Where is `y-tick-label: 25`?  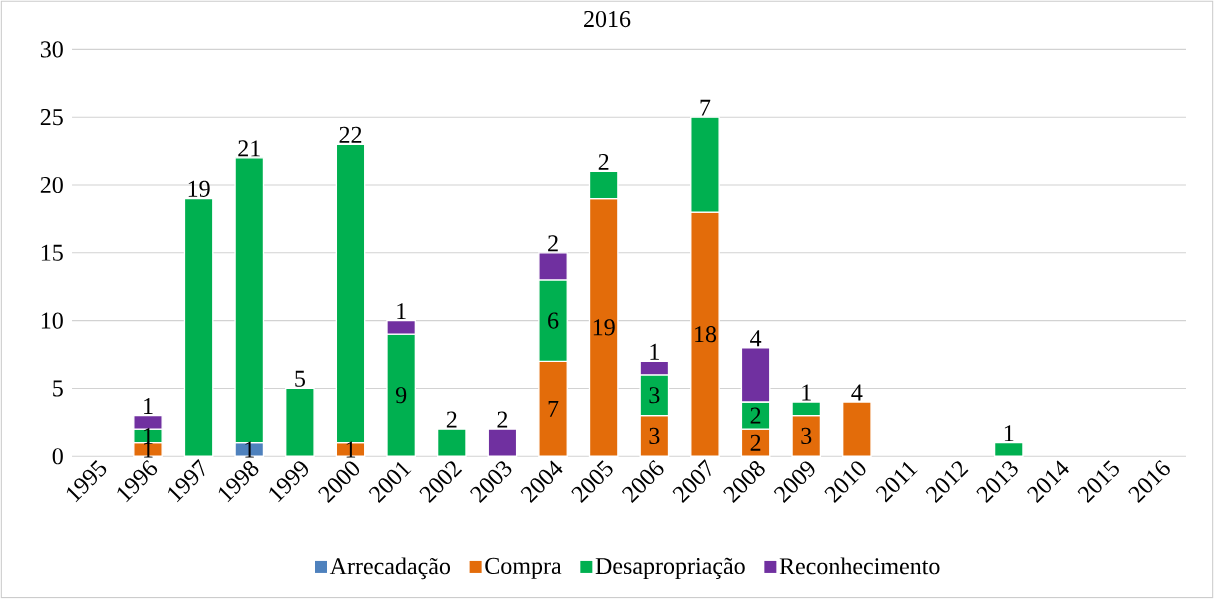 y-tick-label: 25 is located at coordinates (51, 117).